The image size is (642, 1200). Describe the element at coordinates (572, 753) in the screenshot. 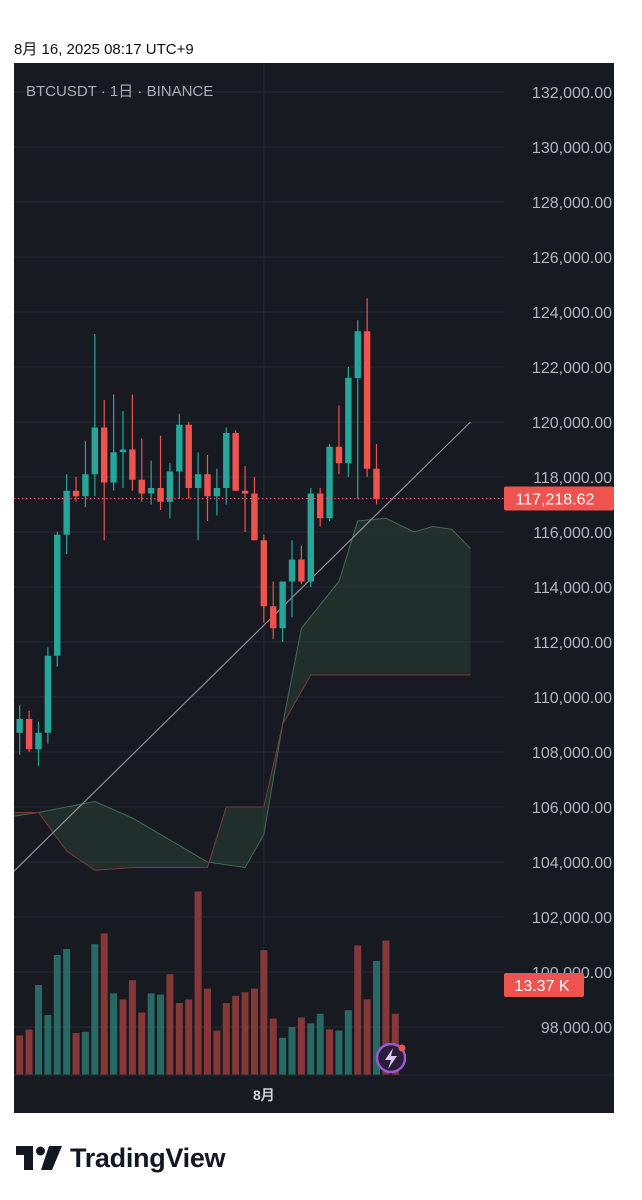

I see `y-tick-label: 108,000.00` at that location.